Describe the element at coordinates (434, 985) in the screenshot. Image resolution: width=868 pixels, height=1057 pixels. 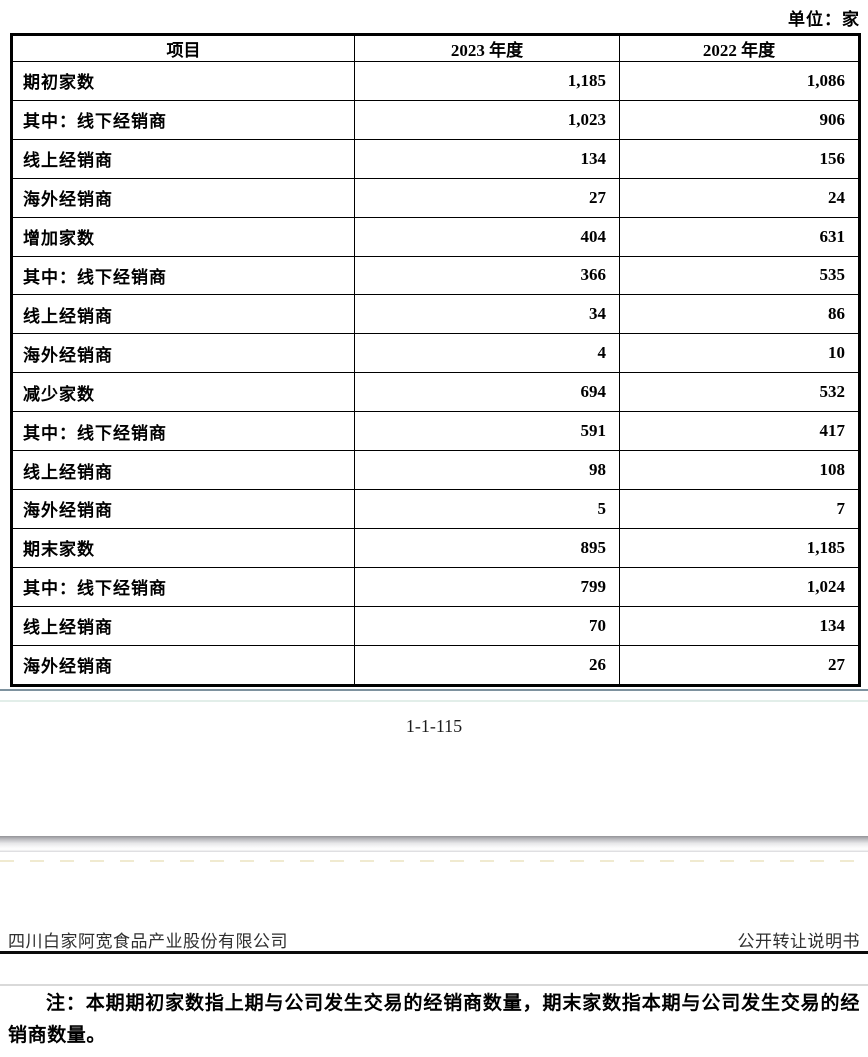
I see `faint-rule` at that location.